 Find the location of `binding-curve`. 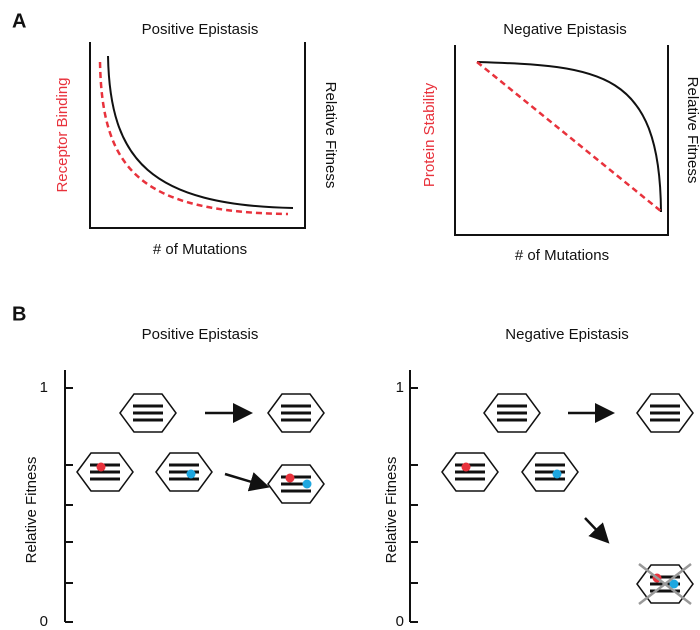

binding-curve is located at coordinates (193, 138).